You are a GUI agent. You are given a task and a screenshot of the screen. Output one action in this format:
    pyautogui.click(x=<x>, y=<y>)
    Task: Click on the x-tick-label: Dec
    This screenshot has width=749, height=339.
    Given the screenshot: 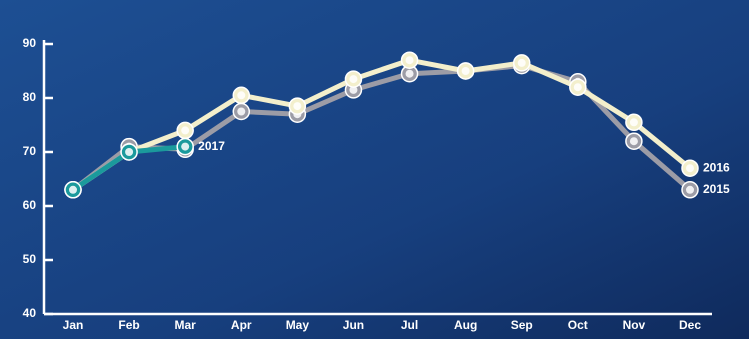 What is the action you would take?
    pyautogui.click(x=690, y=325)
    